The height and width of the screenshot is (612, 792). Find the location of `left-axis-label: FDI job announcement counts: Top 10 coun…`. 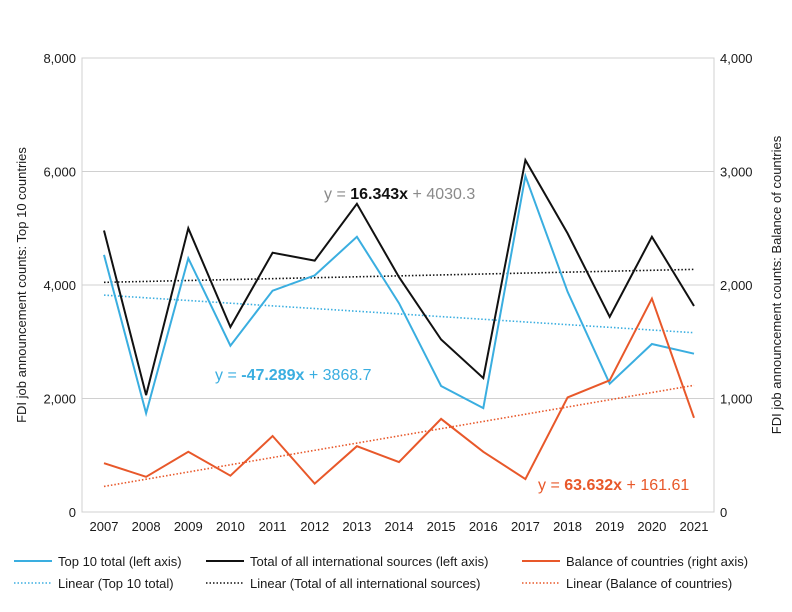

left-axis-label: FDI job announcement counts: Top 10 coun… is located at coordinates (21, 285).